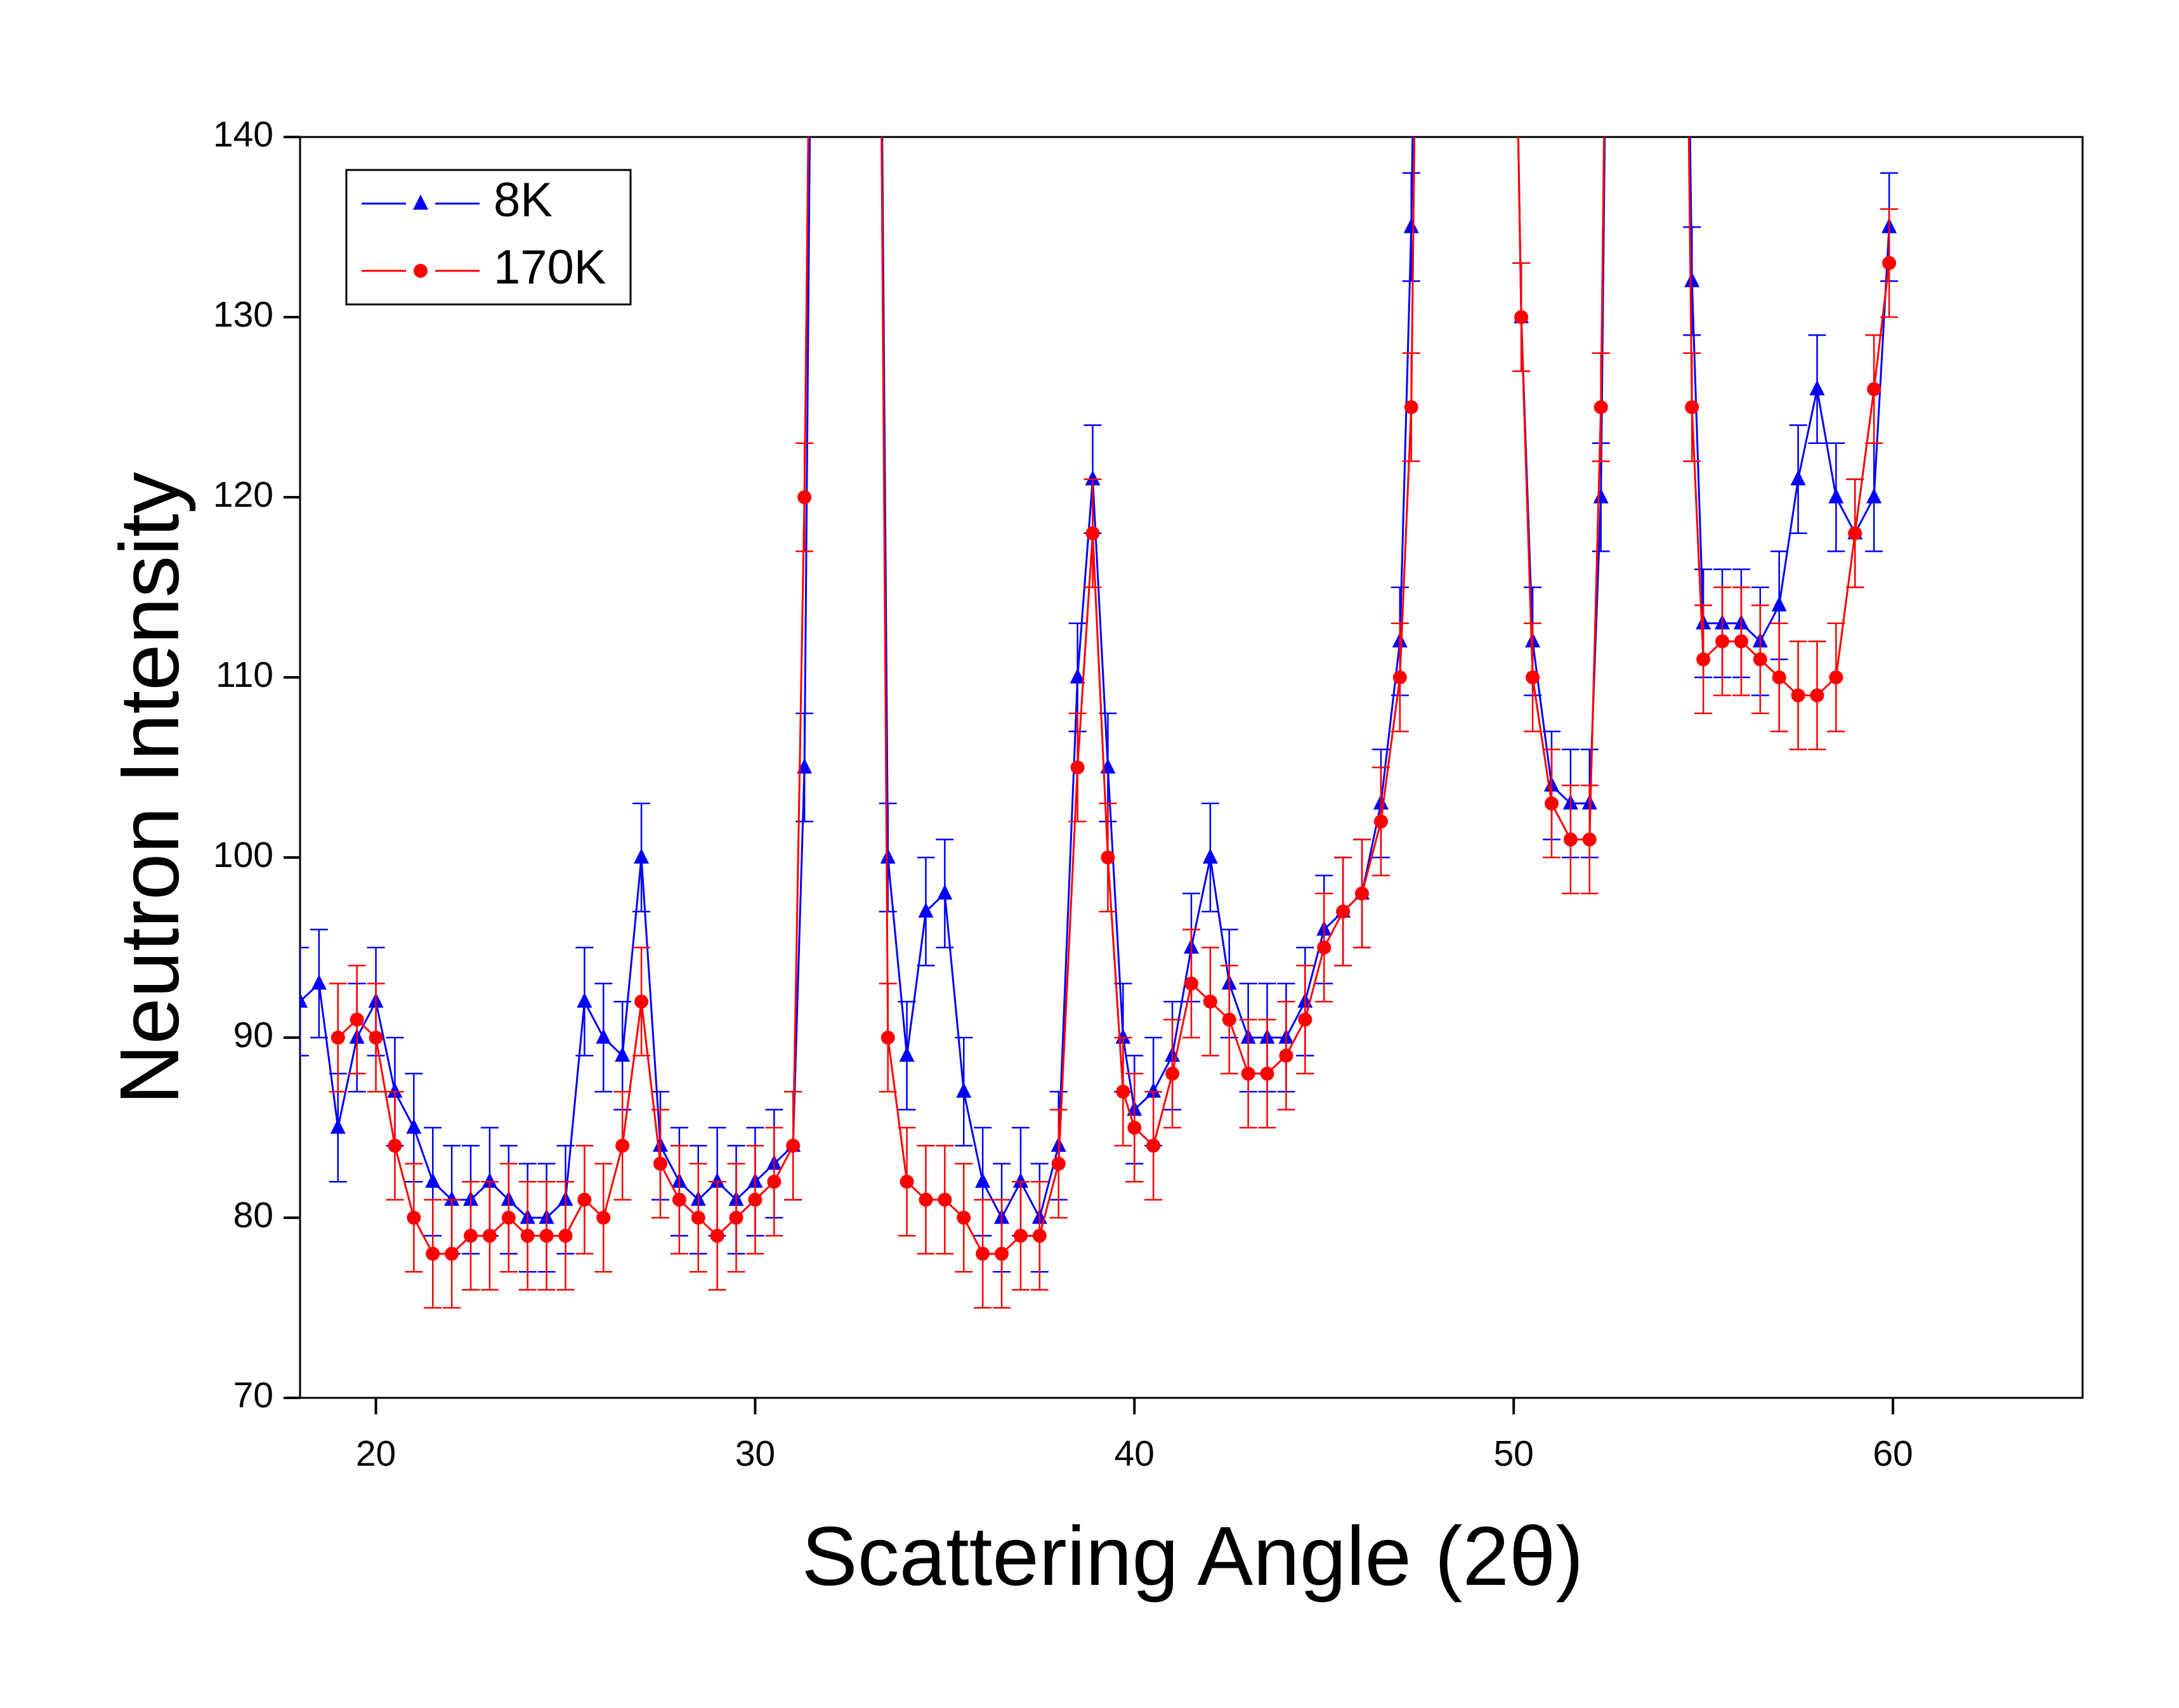 The height and width of the screenshot is (1708, 2179). What do you see at coordinates (253, 1215) in the screenshot?
I see `y-tick-label: 80` at bounding box center [253, 1215].